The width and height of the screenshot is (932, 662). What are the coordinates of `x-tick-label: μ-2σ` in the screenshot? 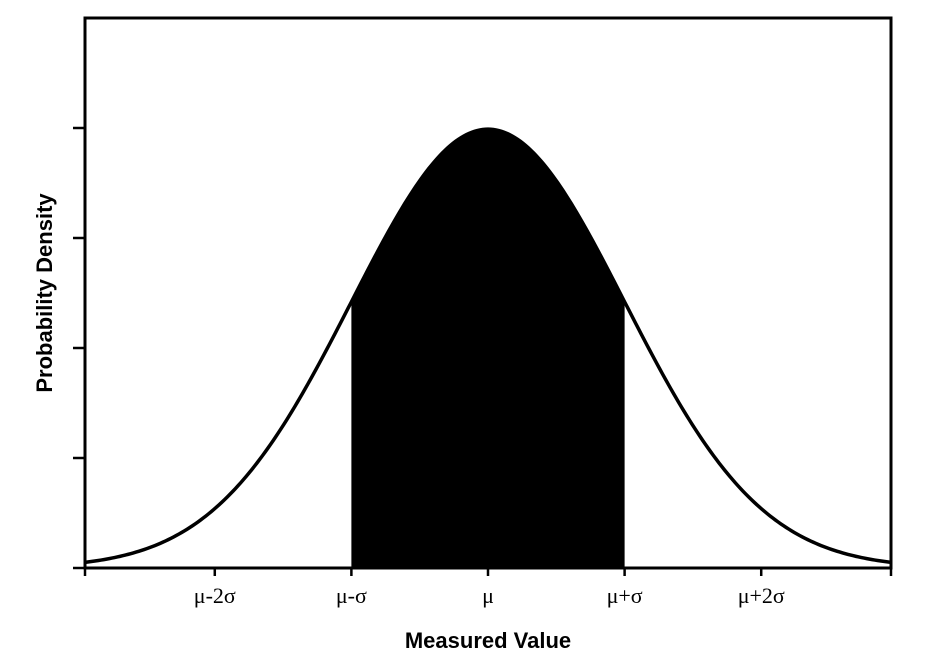 It's located at (215, 595).